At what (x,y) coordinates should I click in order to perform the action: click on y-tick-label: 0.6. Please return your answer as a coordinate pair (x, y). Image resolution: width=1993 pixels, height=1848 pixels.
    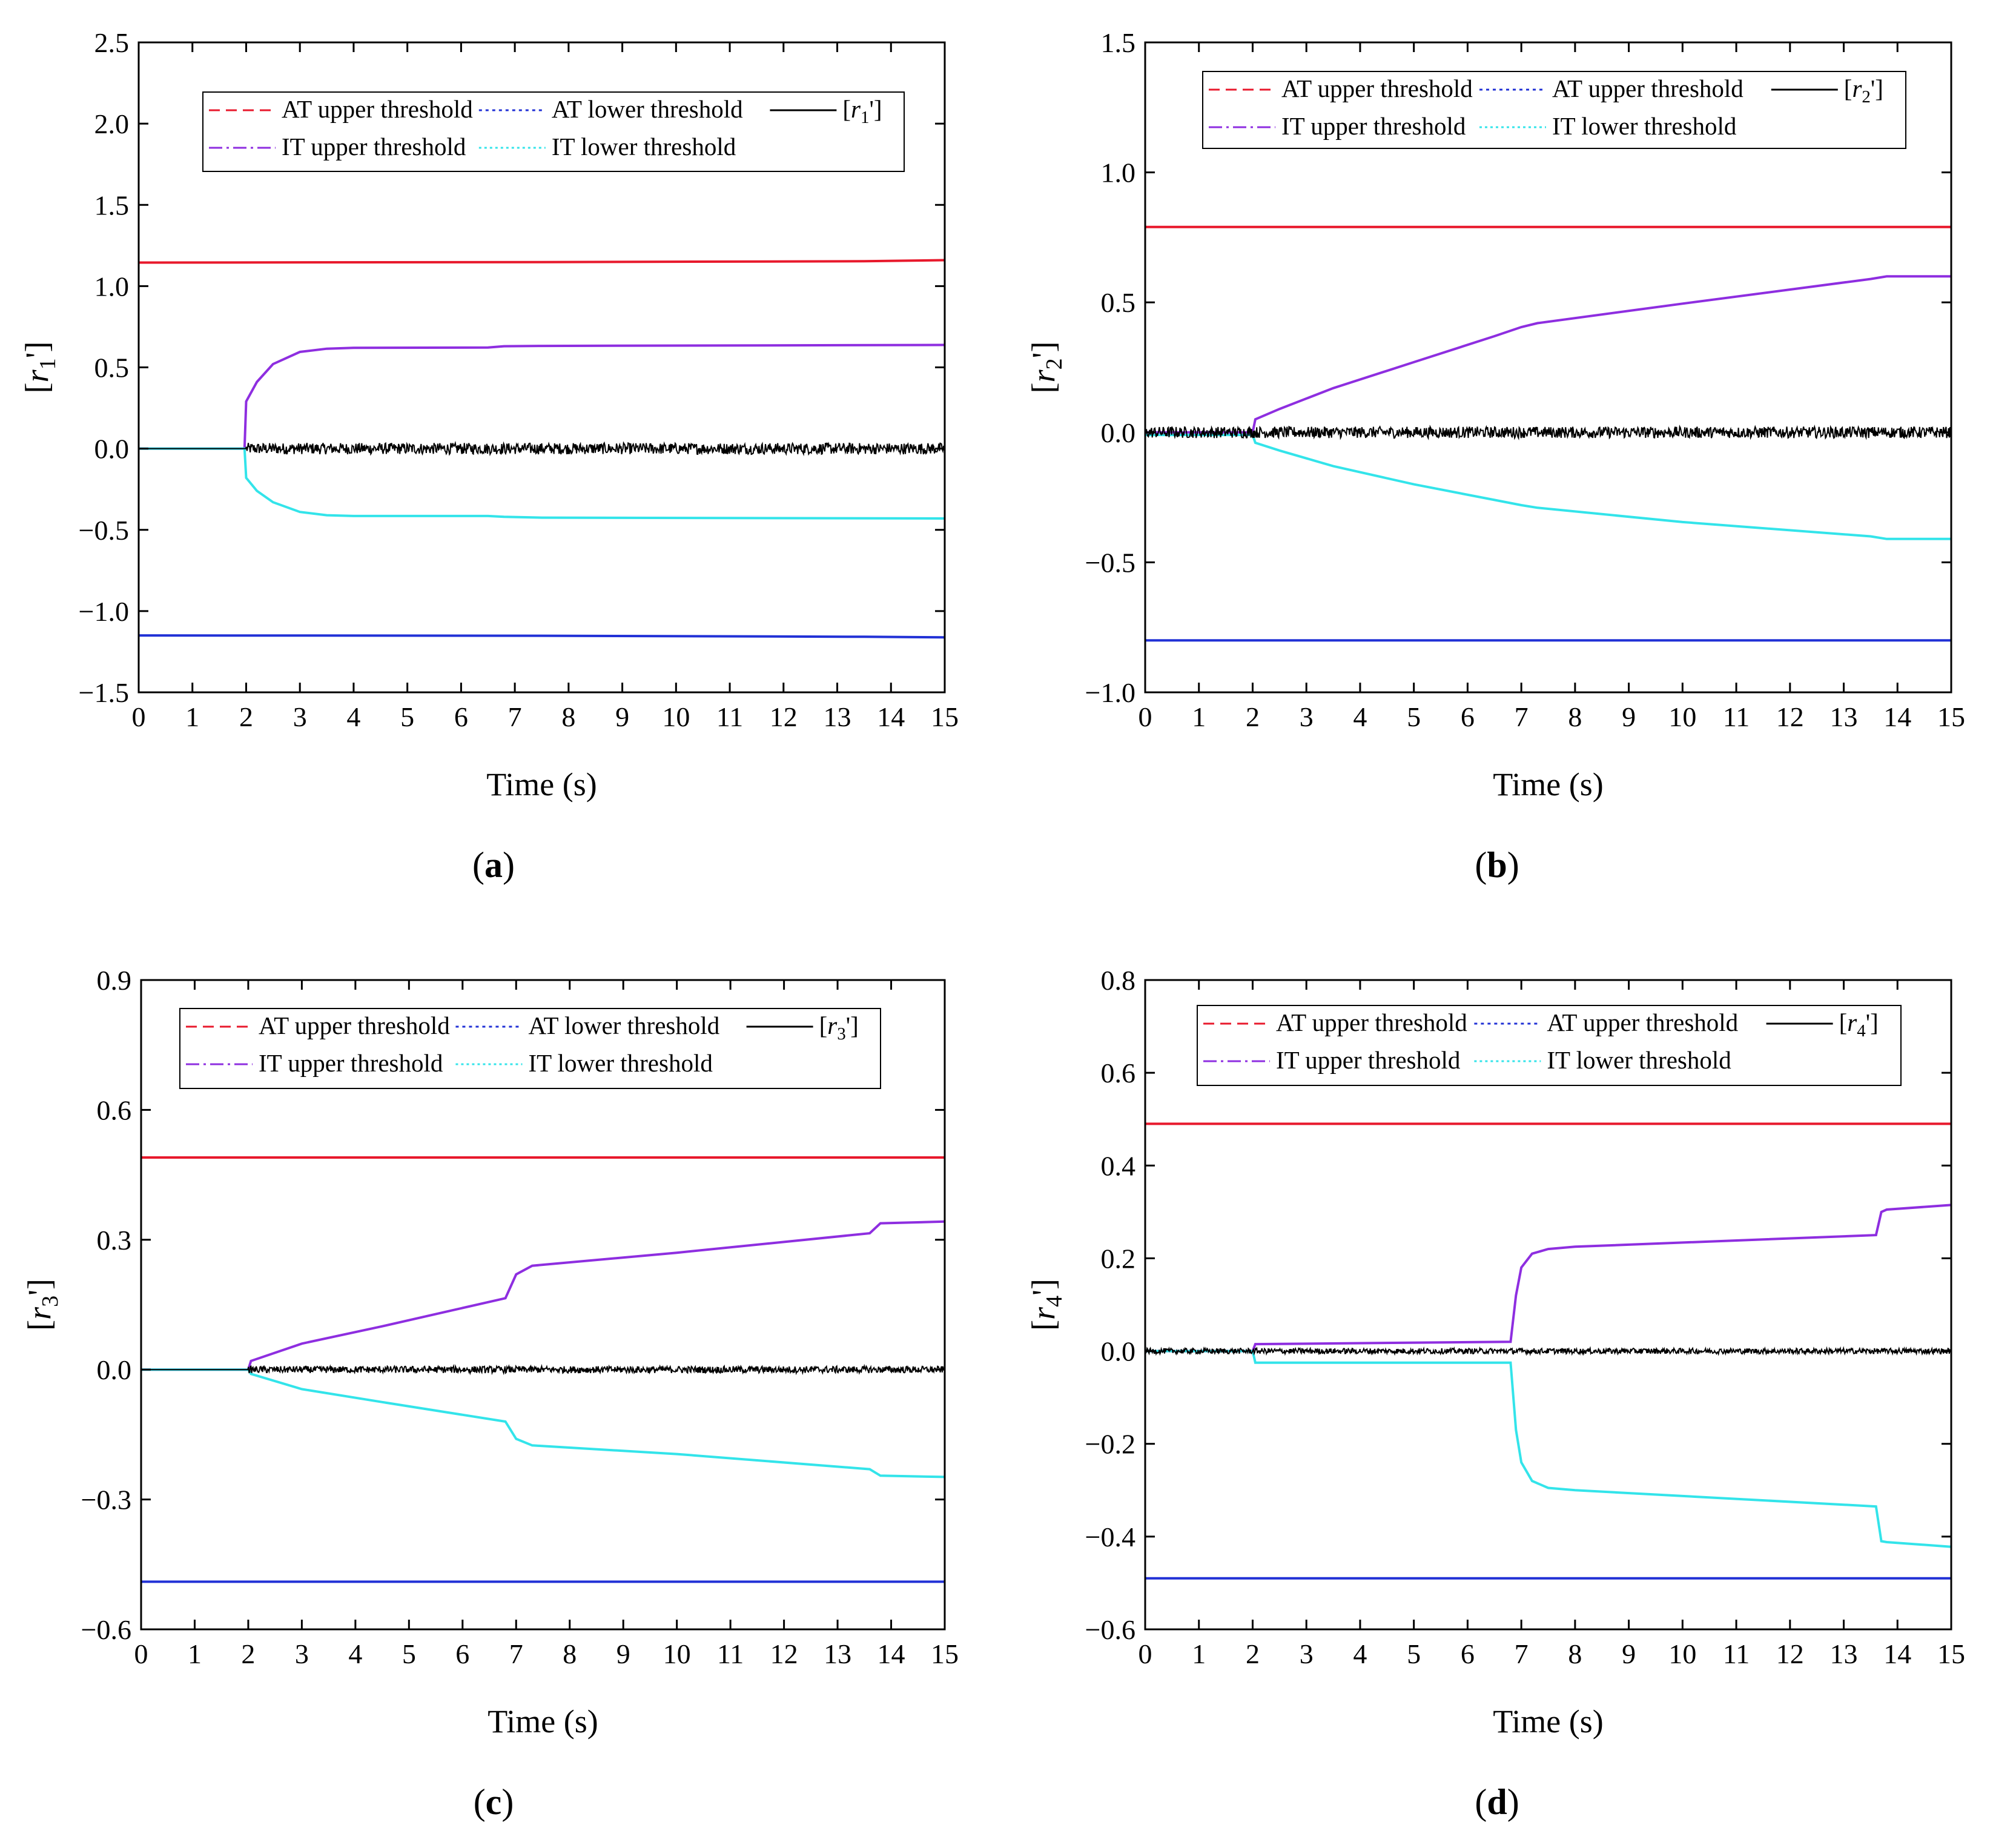
    Looking at the image, I should click on (1118, 1073).